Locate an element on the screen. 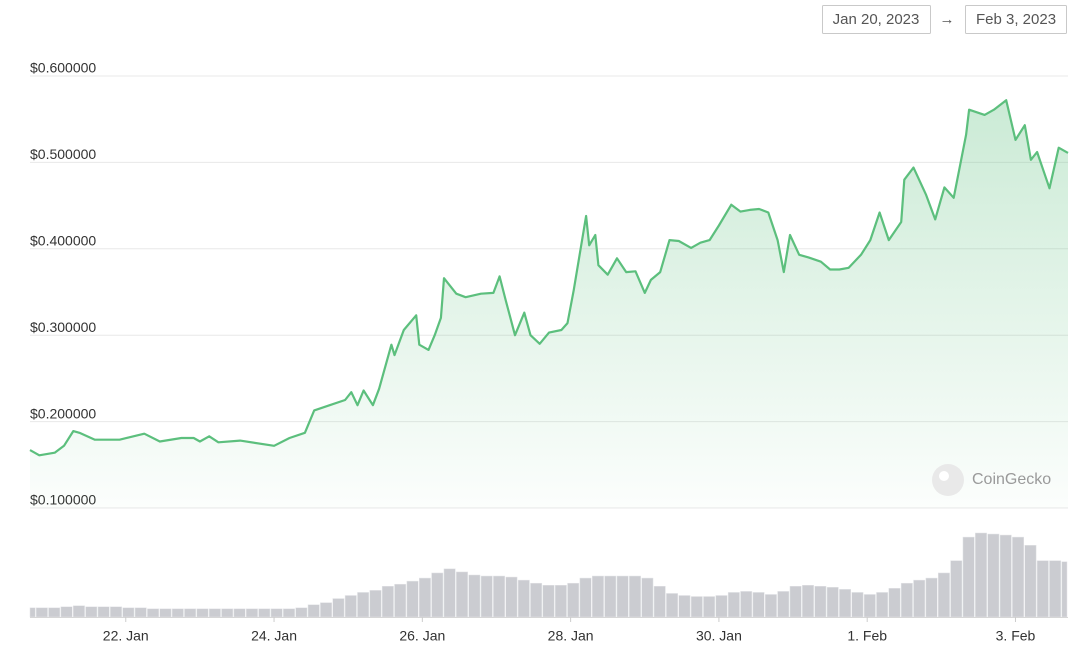 The image size is (1080, 657). x-tick-label: 28. Jan is located at coordinates (571, 636).